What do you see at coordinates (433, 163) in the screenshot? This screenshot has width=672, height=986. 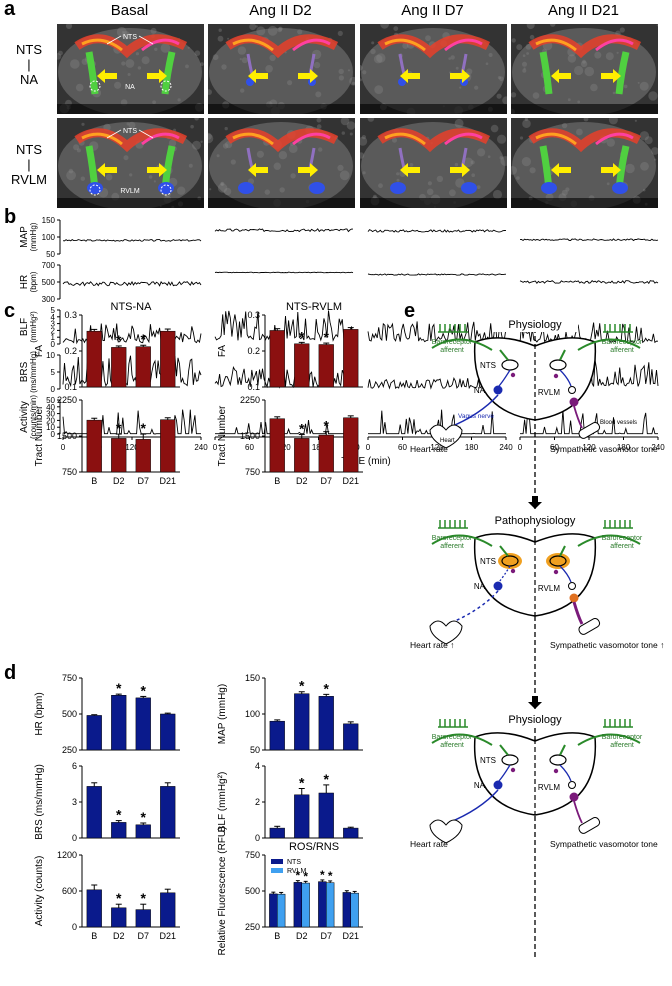 I see `mri-tract-image` at bounding box center [433, 163].